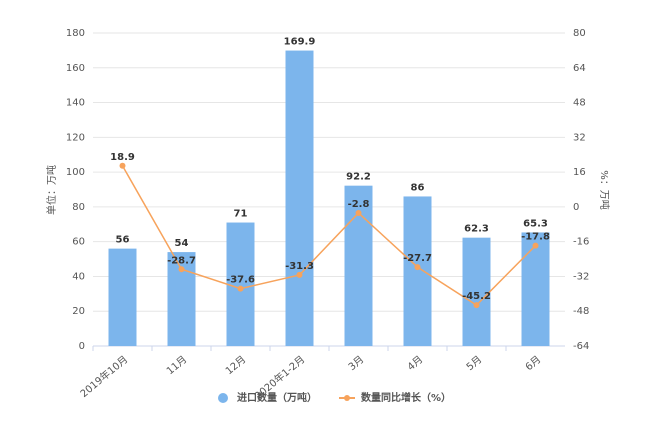 Image resolution: width=650 pixels, height=424 pixels. What do you see at coordinates (235, 365) in the screenshot?
I see `x-tick-label: 12月` at bounding box center [235, 365].